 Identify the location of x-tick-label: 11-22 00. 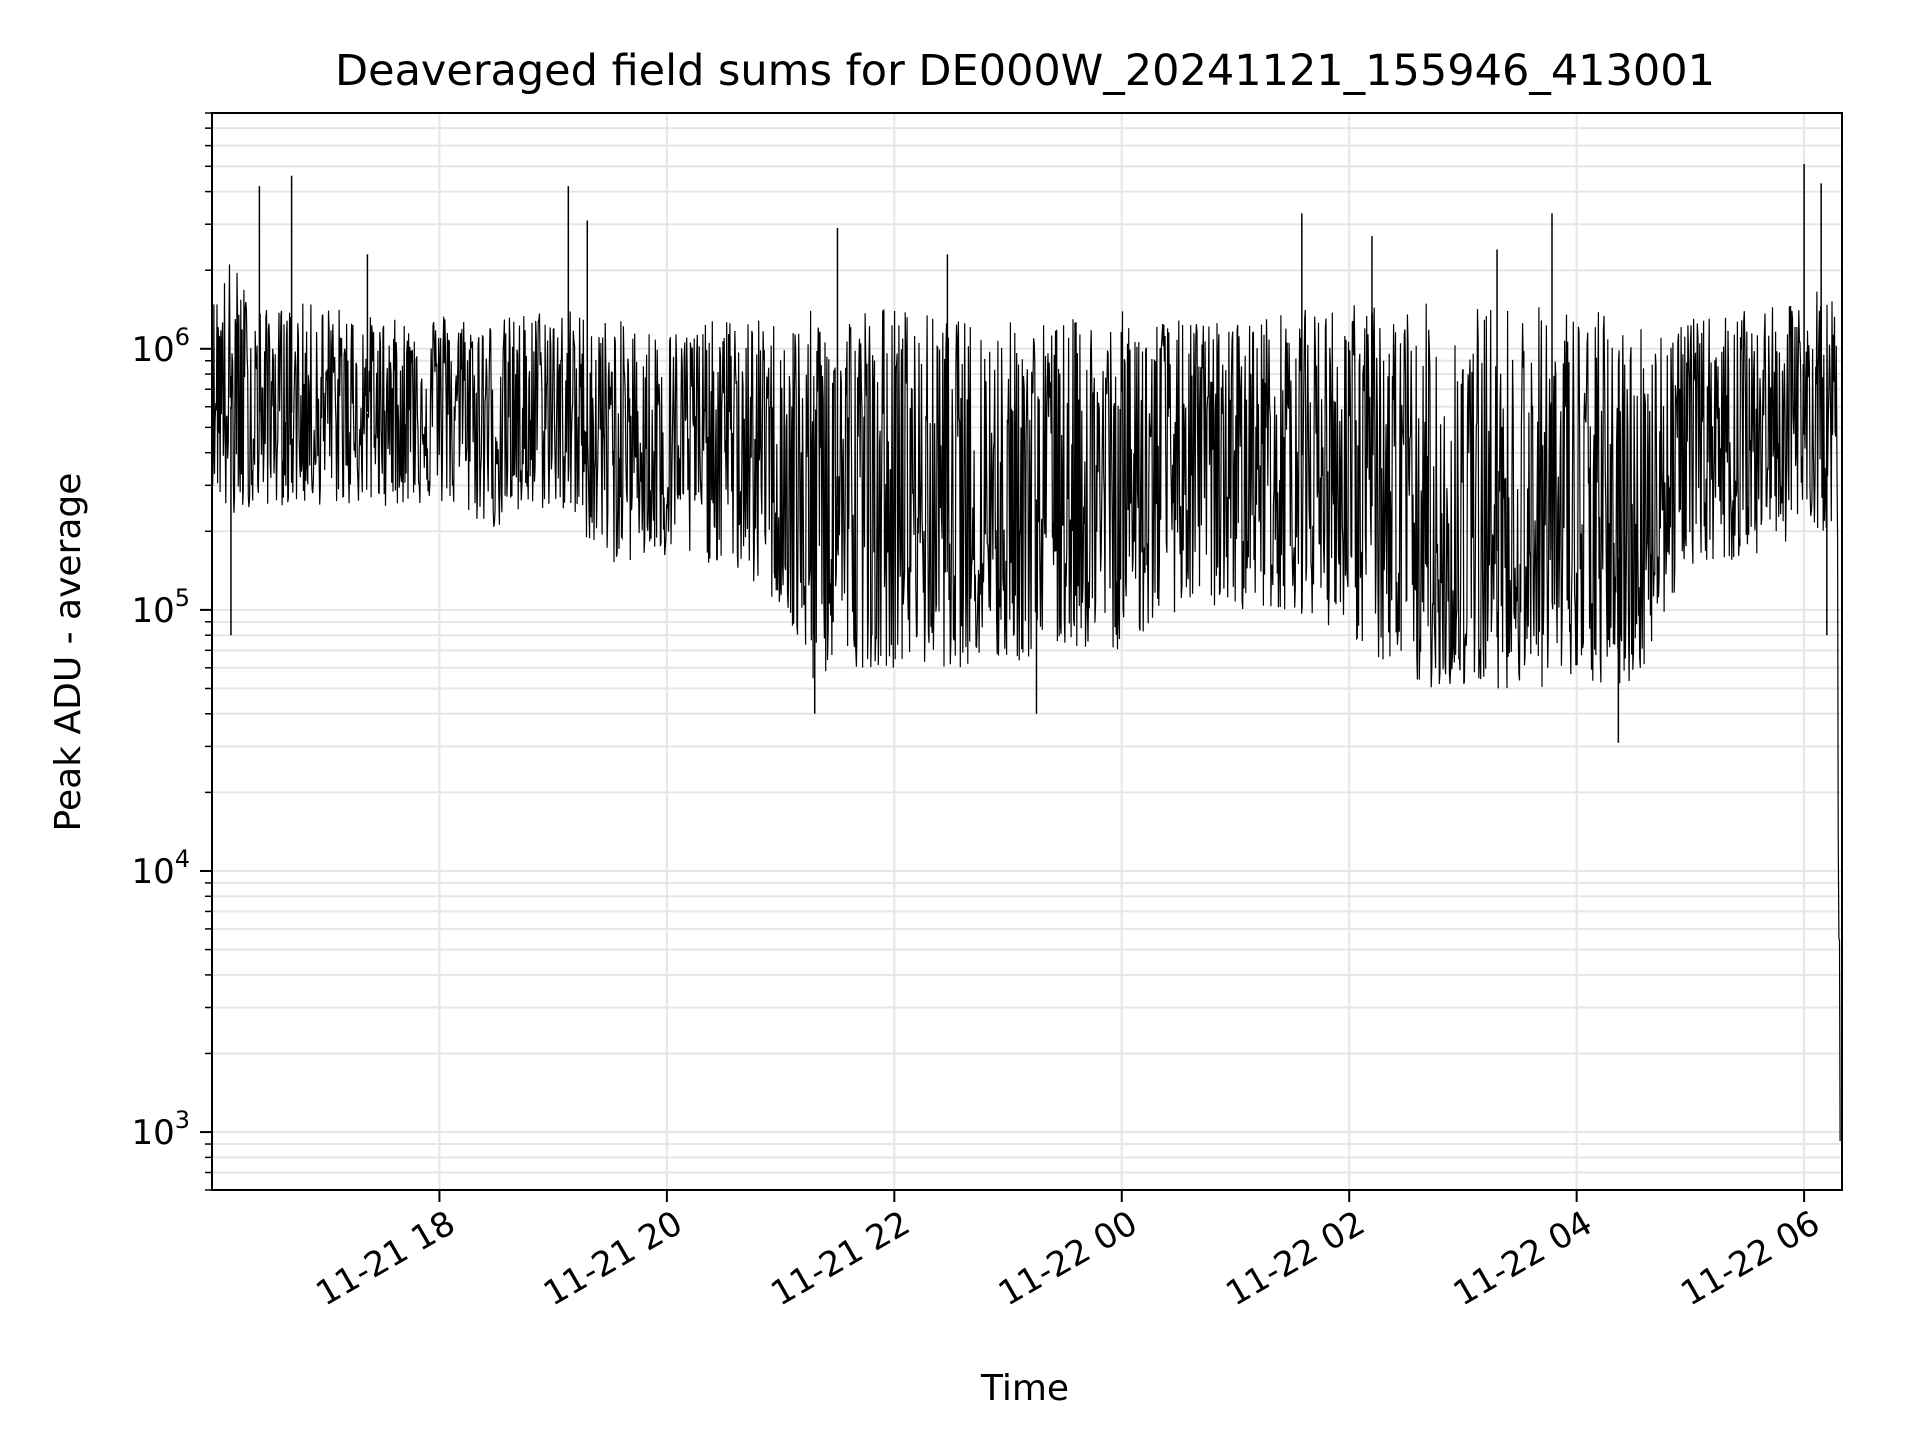
(1068, 1258).